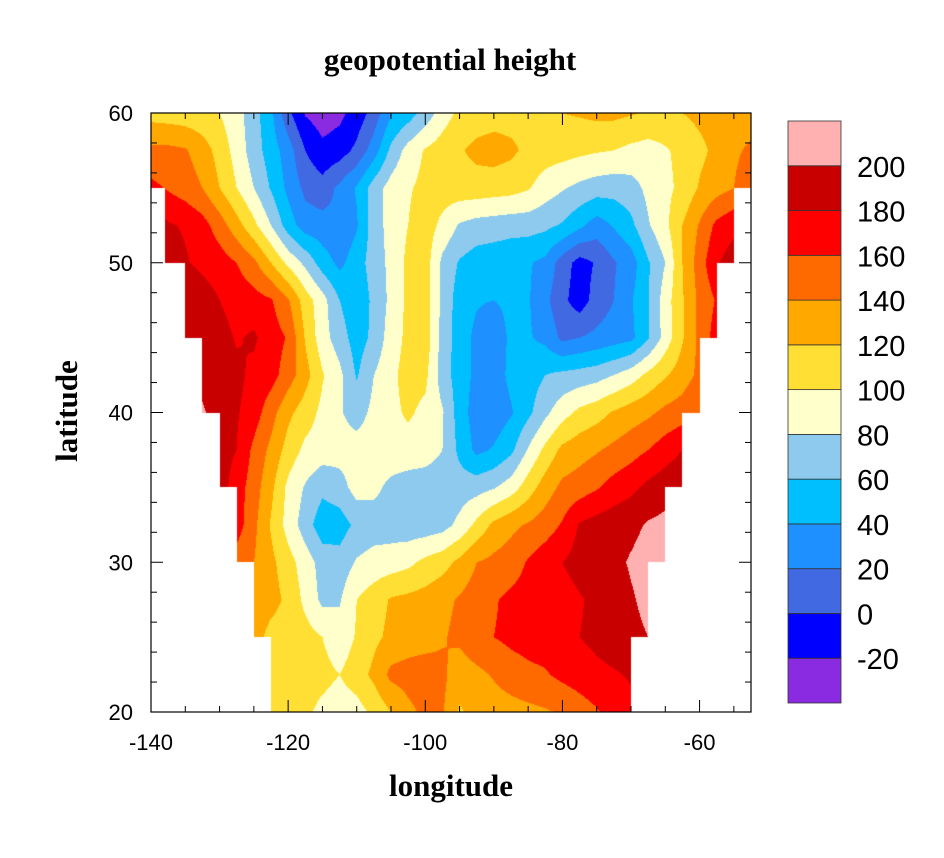 The height and width of the screenshot is (858, 944). Describe the element at coordinates (121, 113) in the screenshot. I see `y-tick-label: 60` at that location.